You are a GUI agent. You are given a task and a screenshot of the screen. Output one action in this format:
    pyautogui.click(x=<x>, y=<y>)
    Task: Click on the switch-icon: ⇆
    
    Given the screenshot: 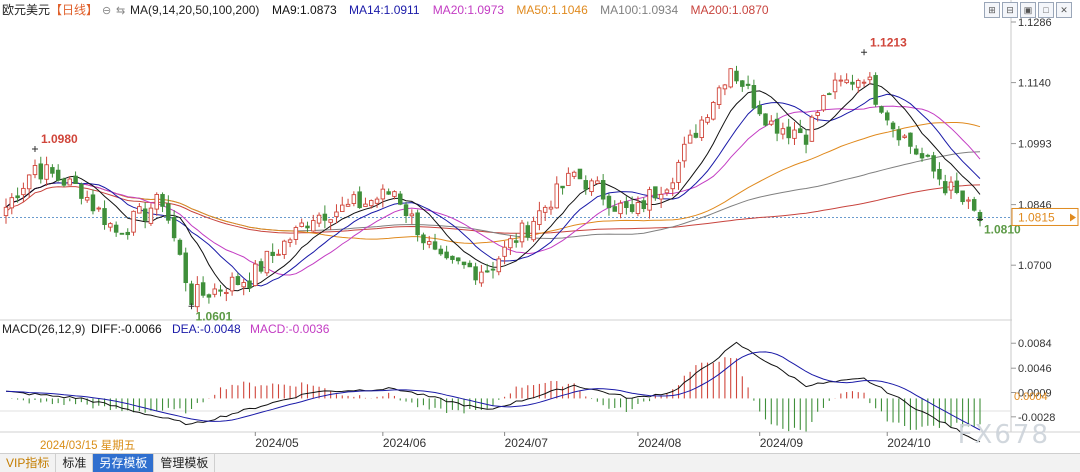 What is the action you would take?
    pyautogui.click(x=120, y=11)
    